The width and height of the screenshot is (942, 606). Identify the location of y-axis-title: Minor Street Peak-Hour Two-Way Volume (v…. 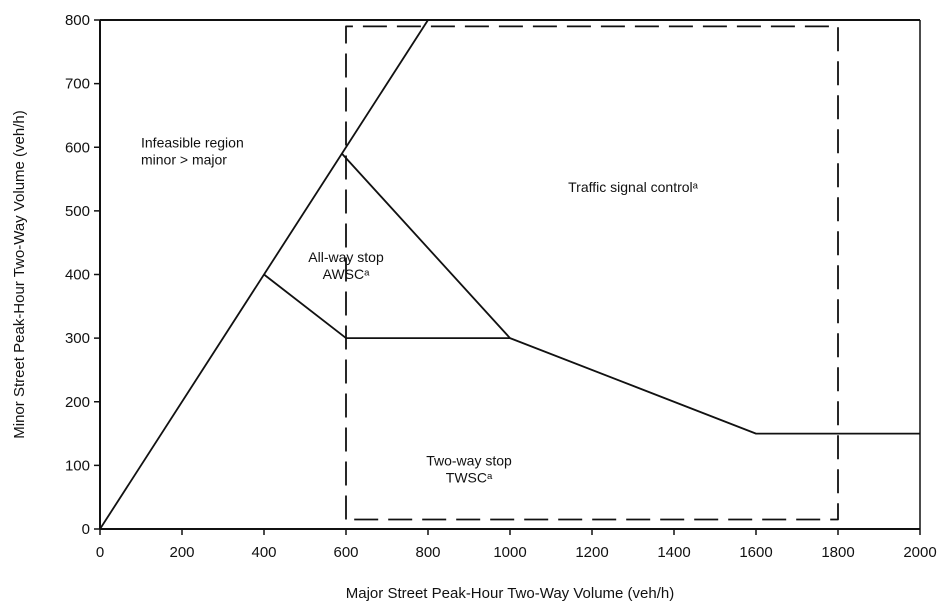
(19, 274).